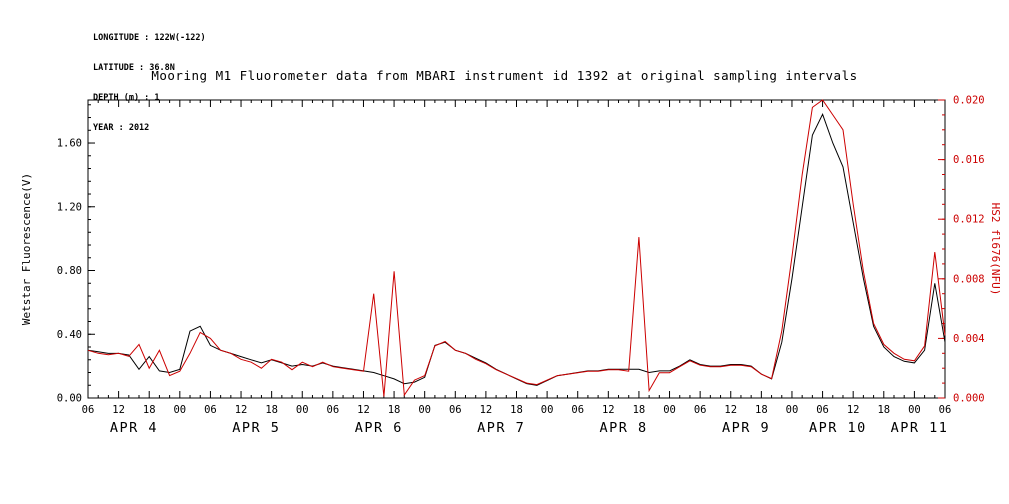 This screenshot has height=504, width=1009. What do you see at coordinates (969, 399) in the screenshot?
I see `y-right-tick-label: 0.000` at bounding box center [969, 399].